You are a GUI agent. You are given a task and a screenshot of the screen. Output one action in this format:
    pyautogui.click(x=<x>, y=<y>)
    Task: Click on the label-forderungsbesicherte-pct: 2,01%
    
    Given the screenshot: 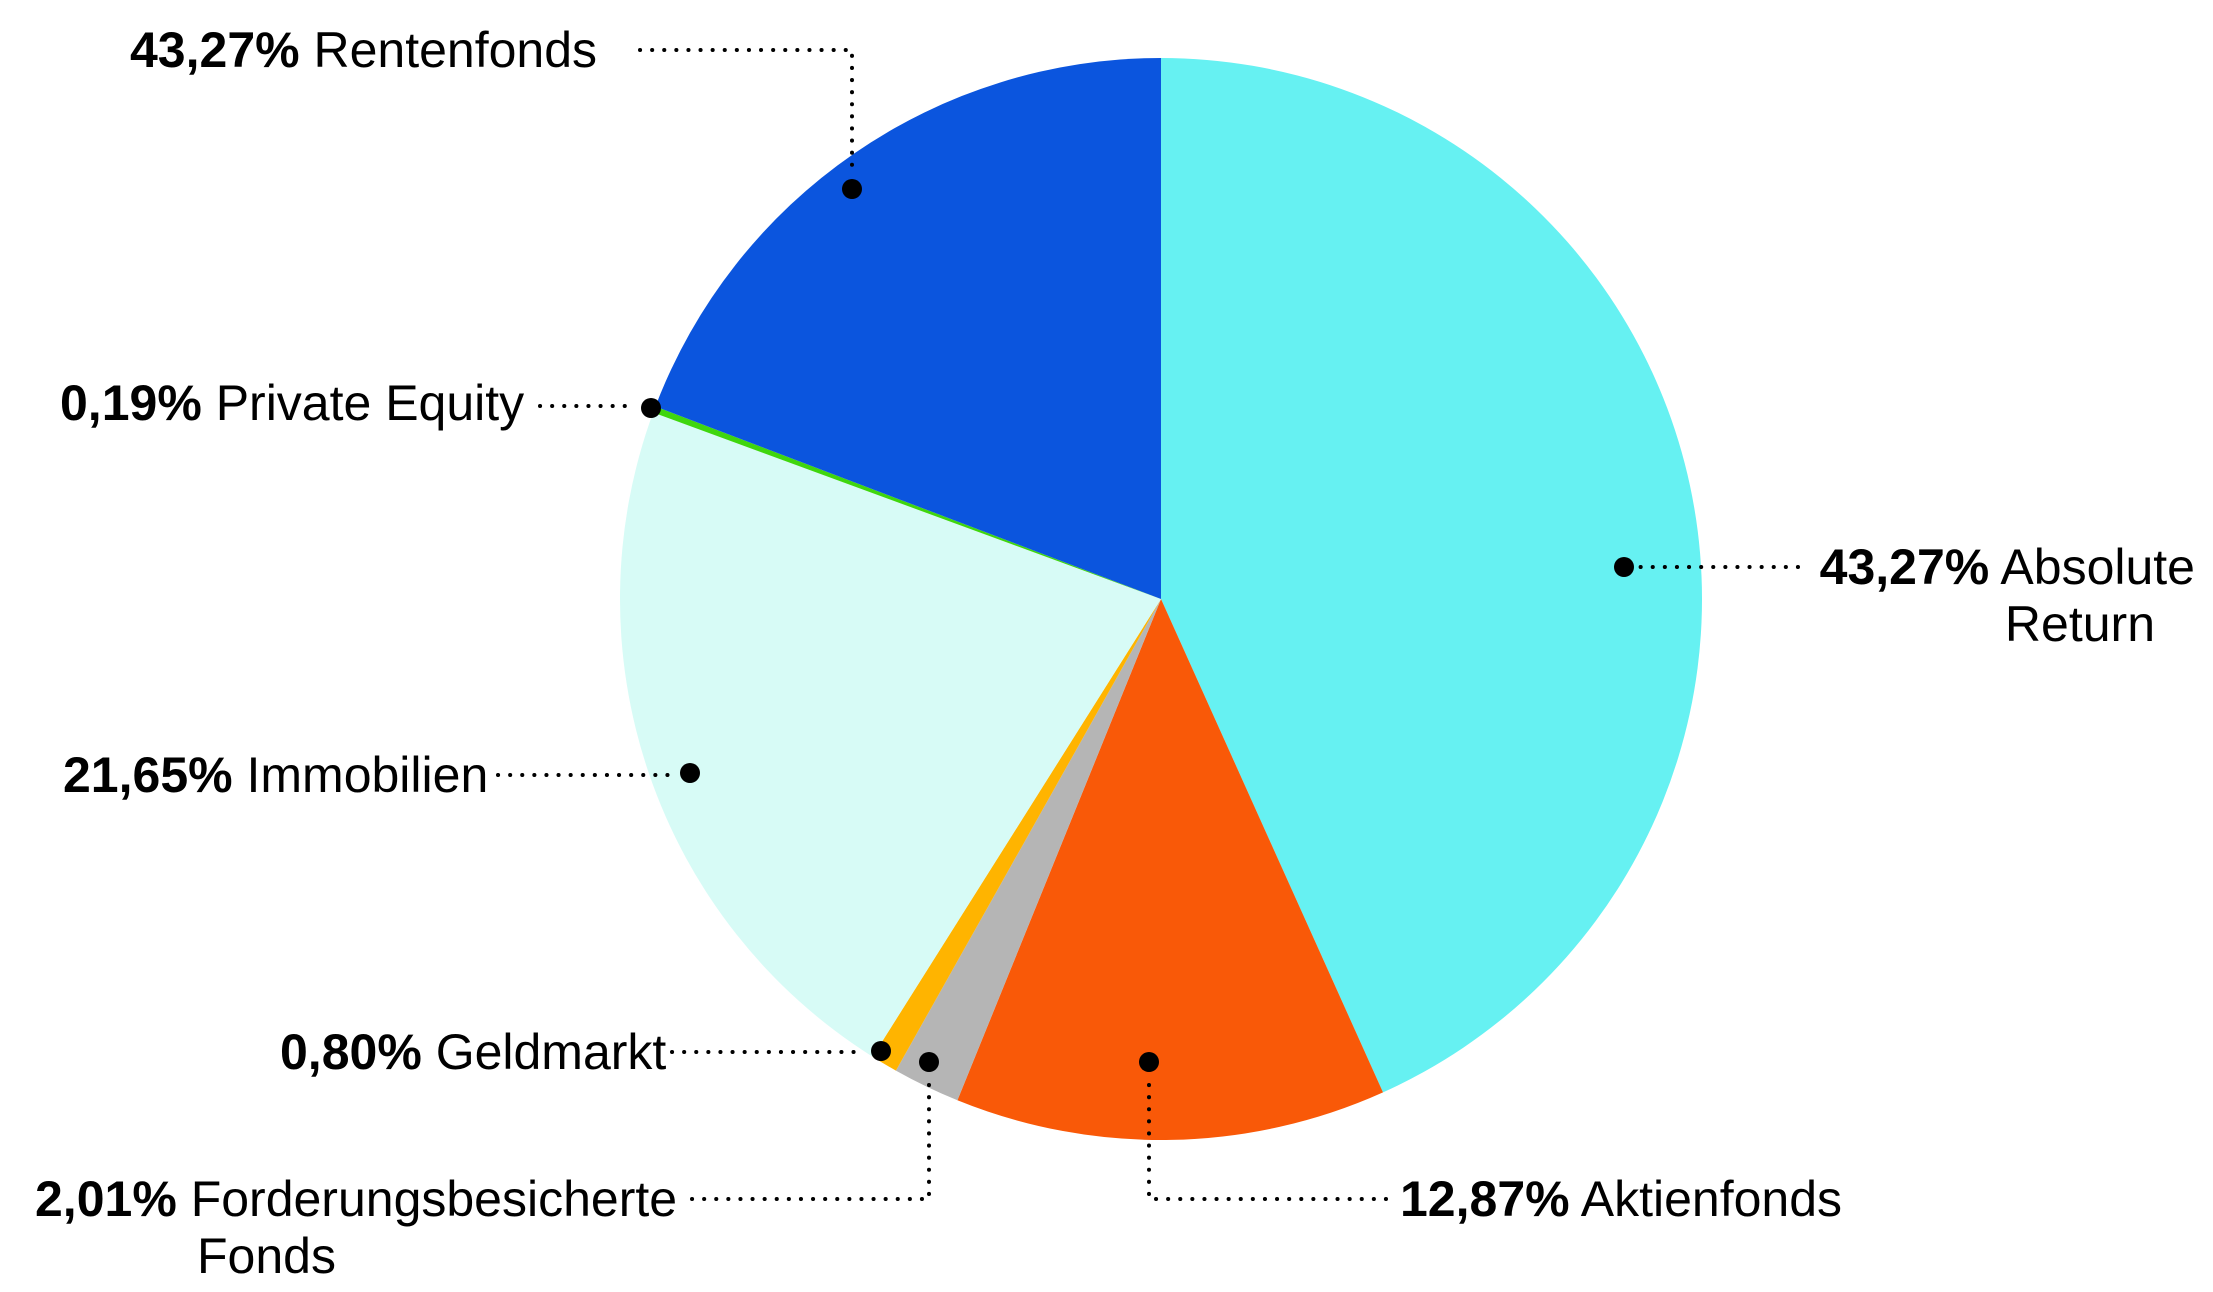 What is the action you would take?
    pyautogui.click(x=106, y=1199)
    